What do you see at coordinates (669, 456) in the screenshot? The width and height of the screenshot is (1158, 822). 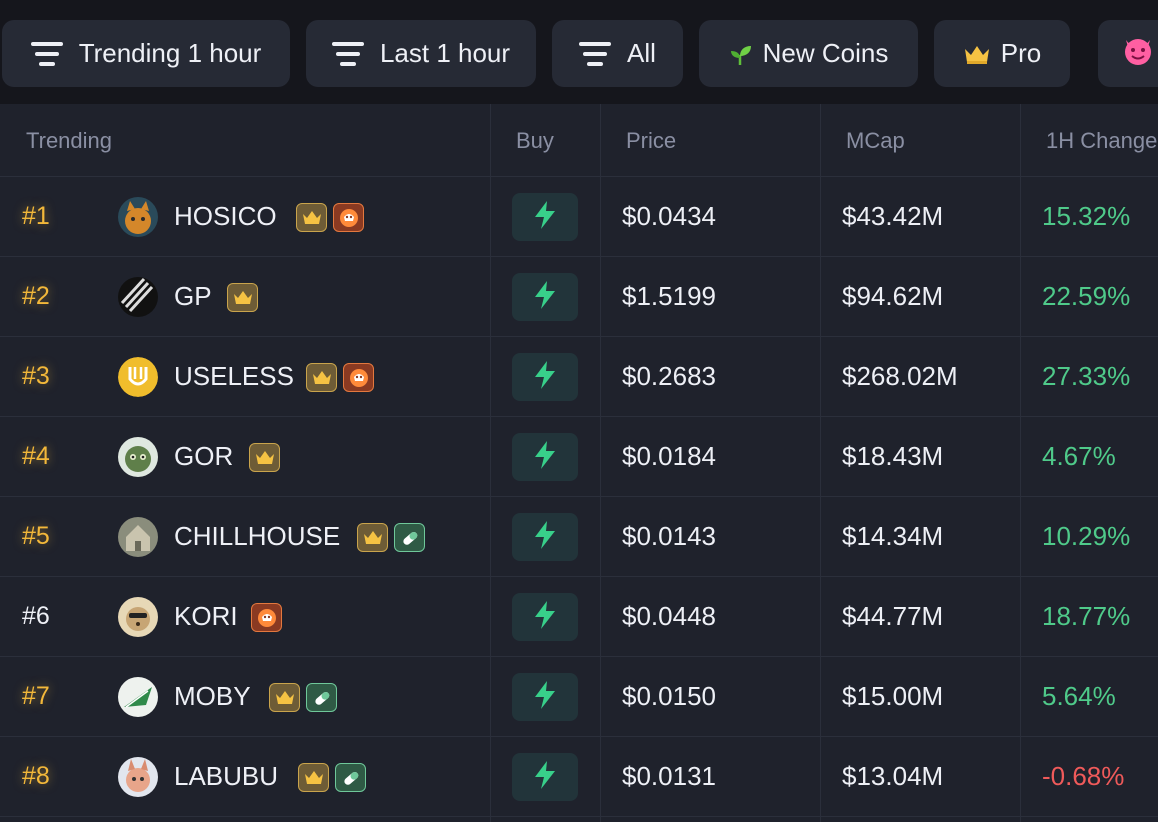 I see `price-value: $0.0184` at bounding box center [669, 456].